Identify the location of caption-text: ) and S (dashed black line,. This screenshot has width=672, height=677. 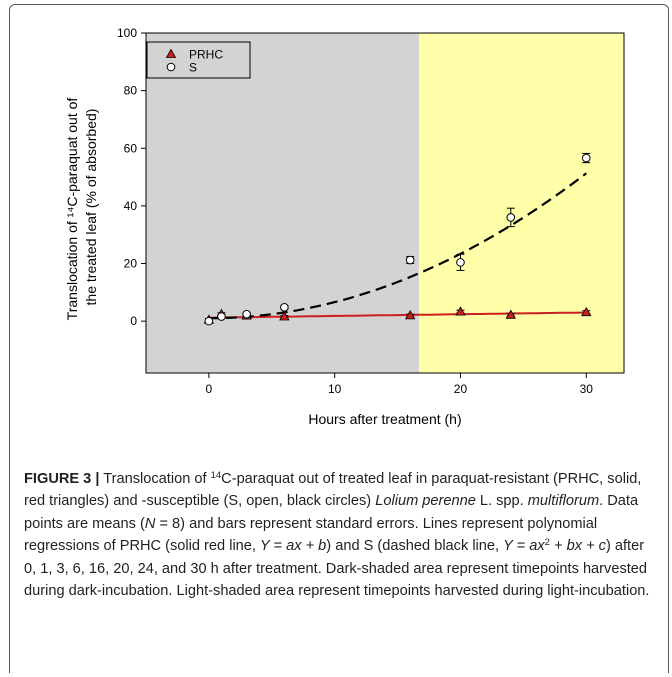
(415, 546).